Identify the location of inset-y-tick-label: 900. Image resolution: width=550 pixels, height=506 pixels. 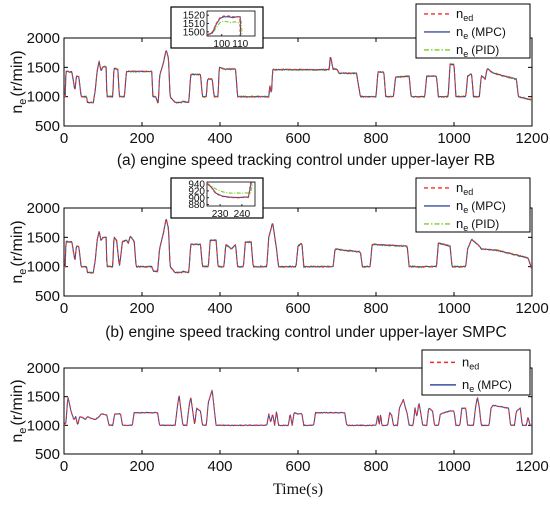
(196, 198).